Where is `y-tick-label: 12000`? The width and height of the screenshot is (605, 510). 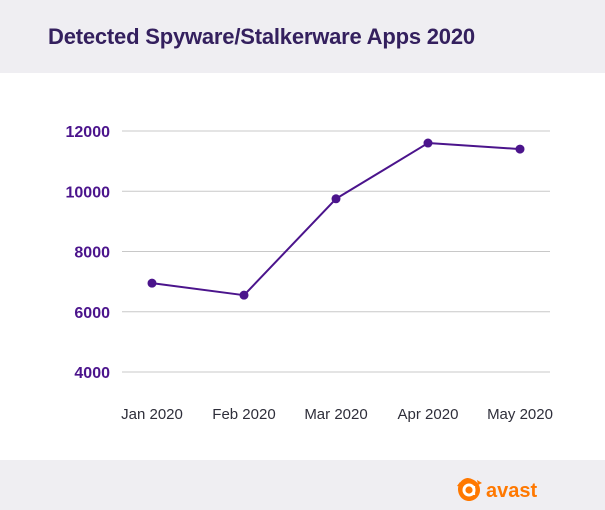
y-tick-label: 12000 is located at coordinates (88, 132).